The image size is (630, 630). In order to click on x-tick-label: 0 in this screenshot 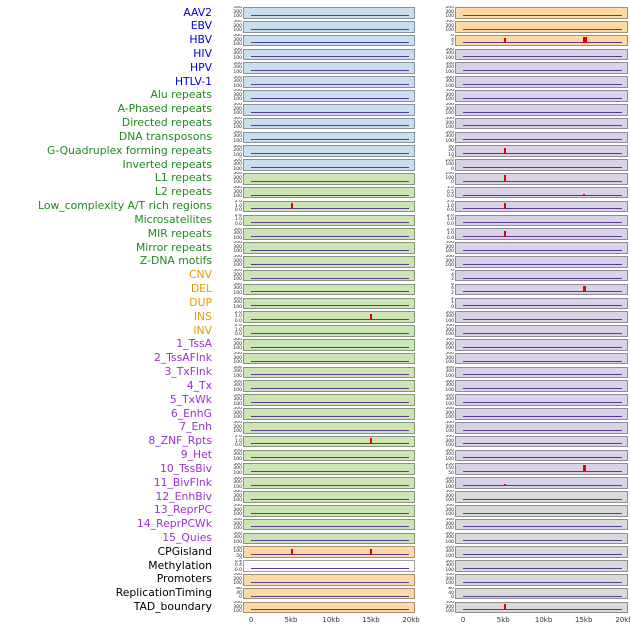, I will do `click(251, 620)`.